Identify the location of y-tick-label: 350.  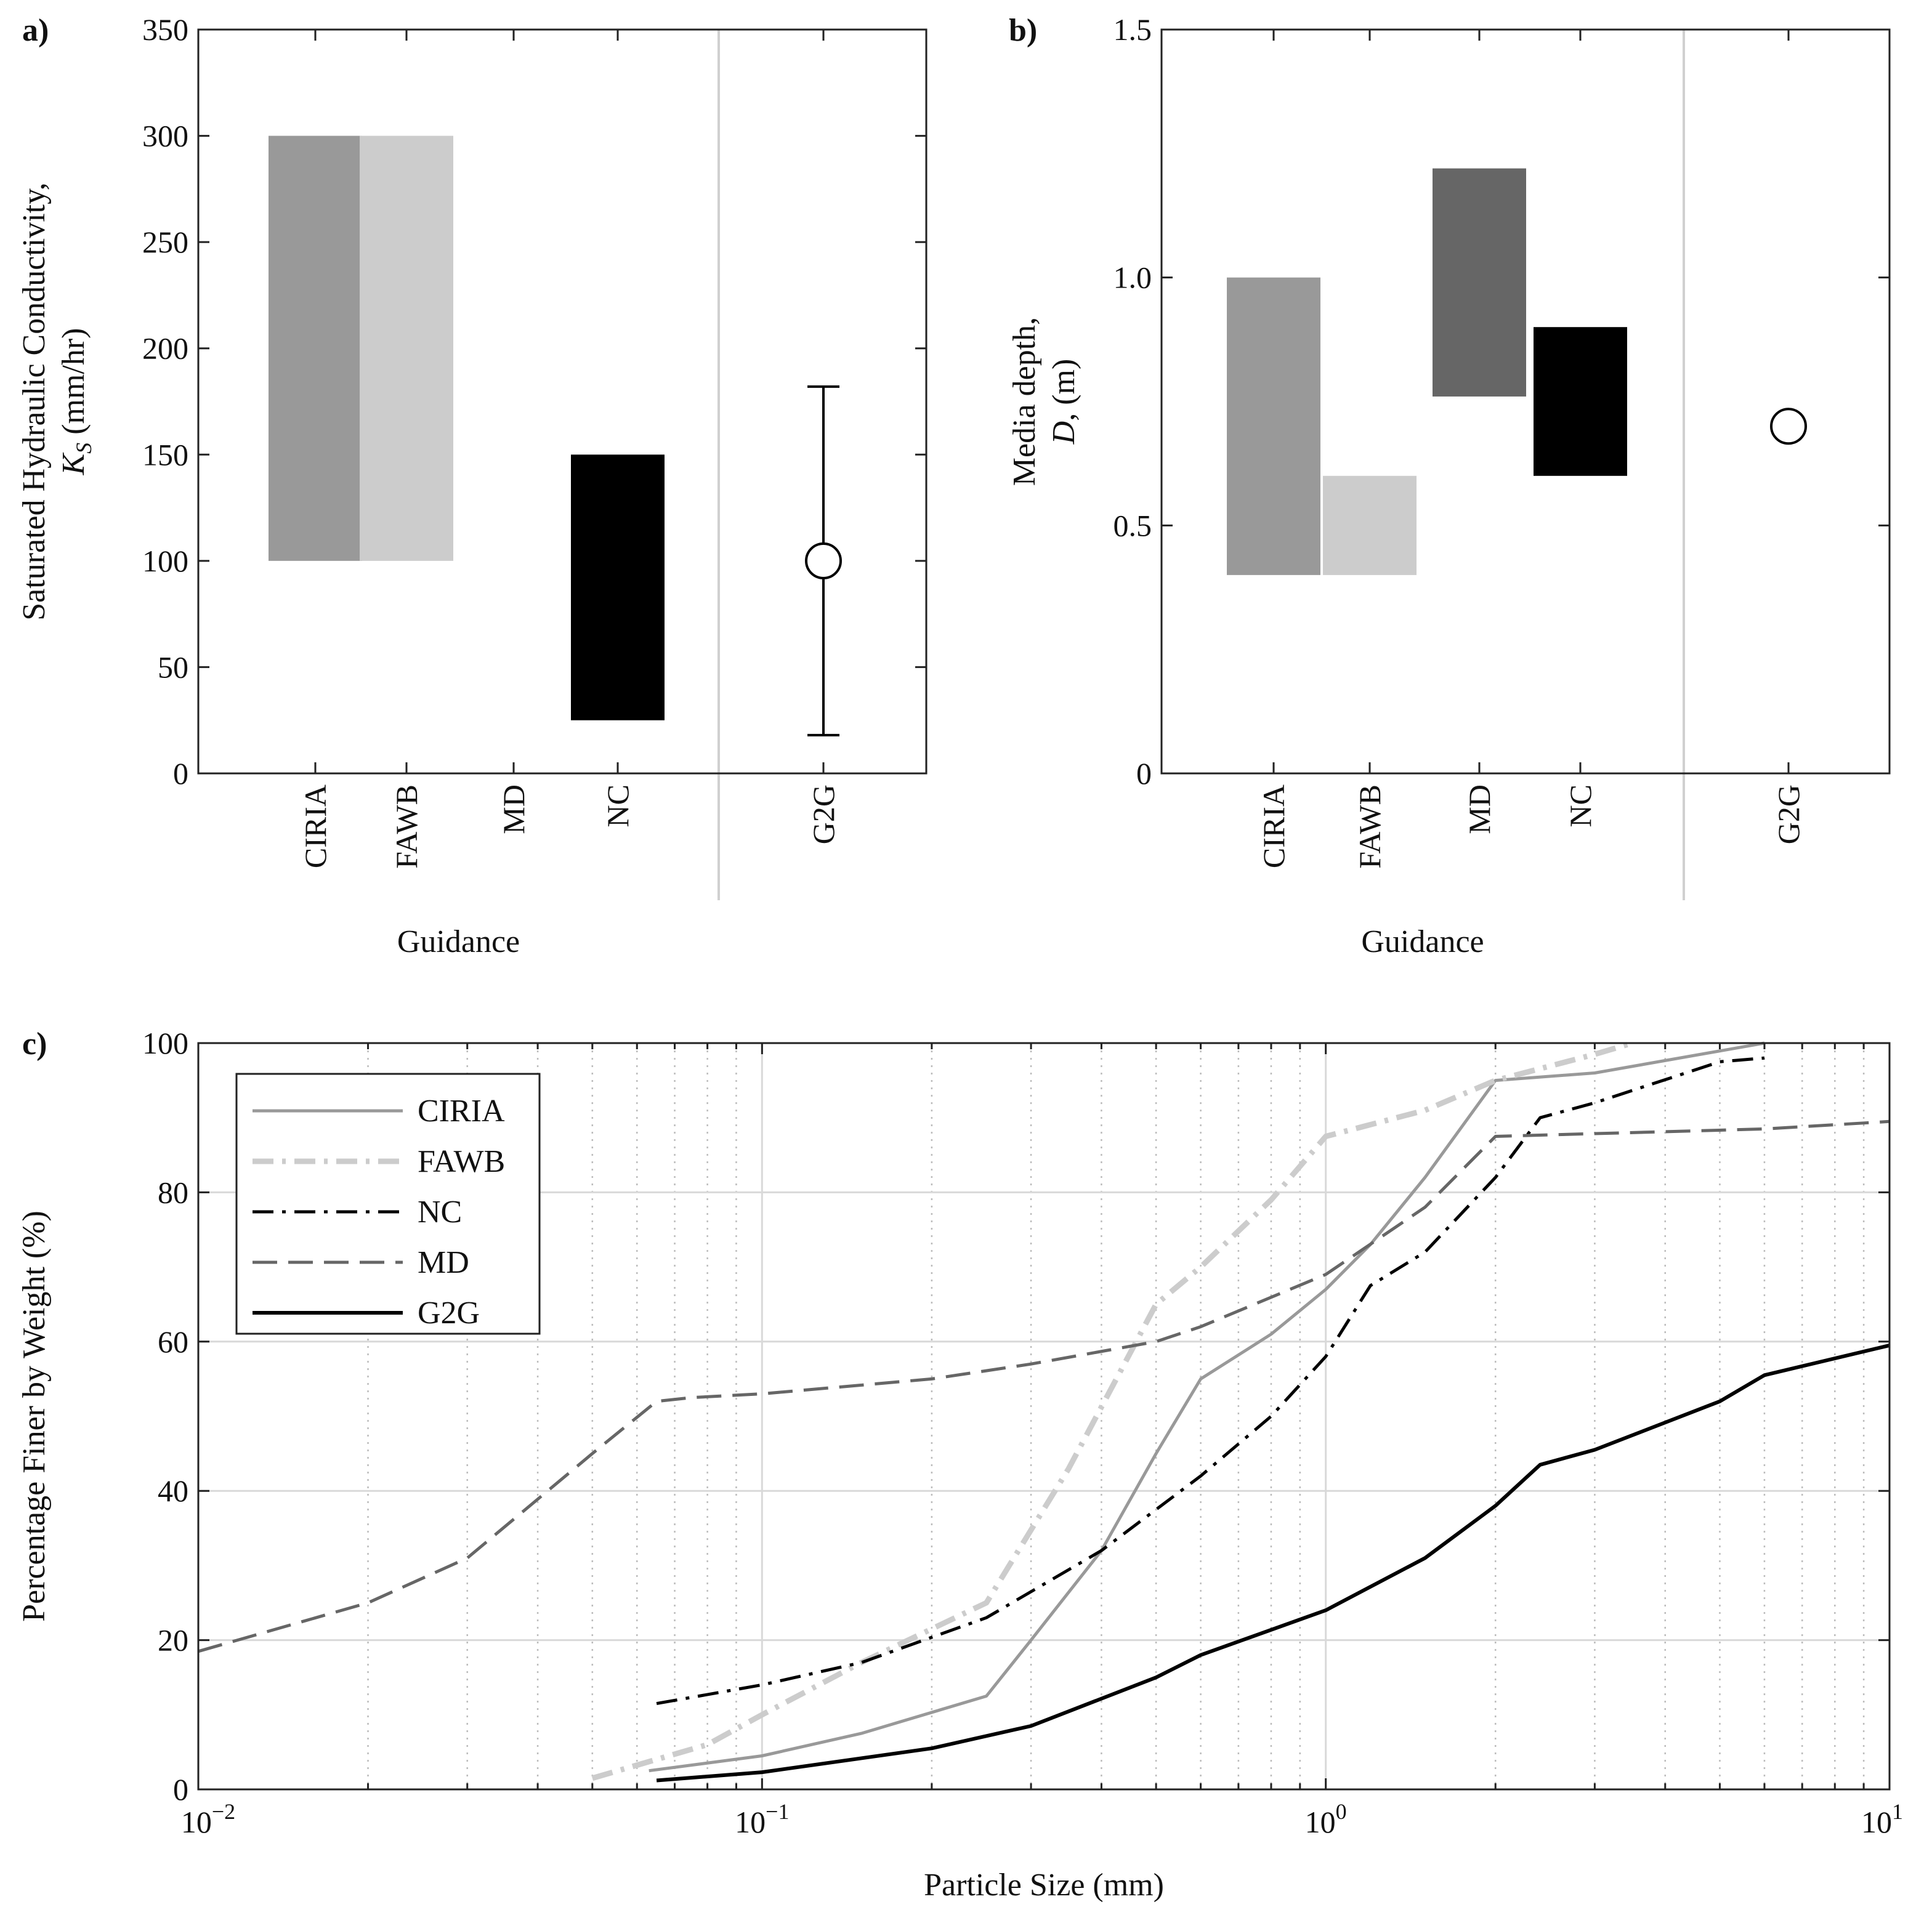
(165, 29).